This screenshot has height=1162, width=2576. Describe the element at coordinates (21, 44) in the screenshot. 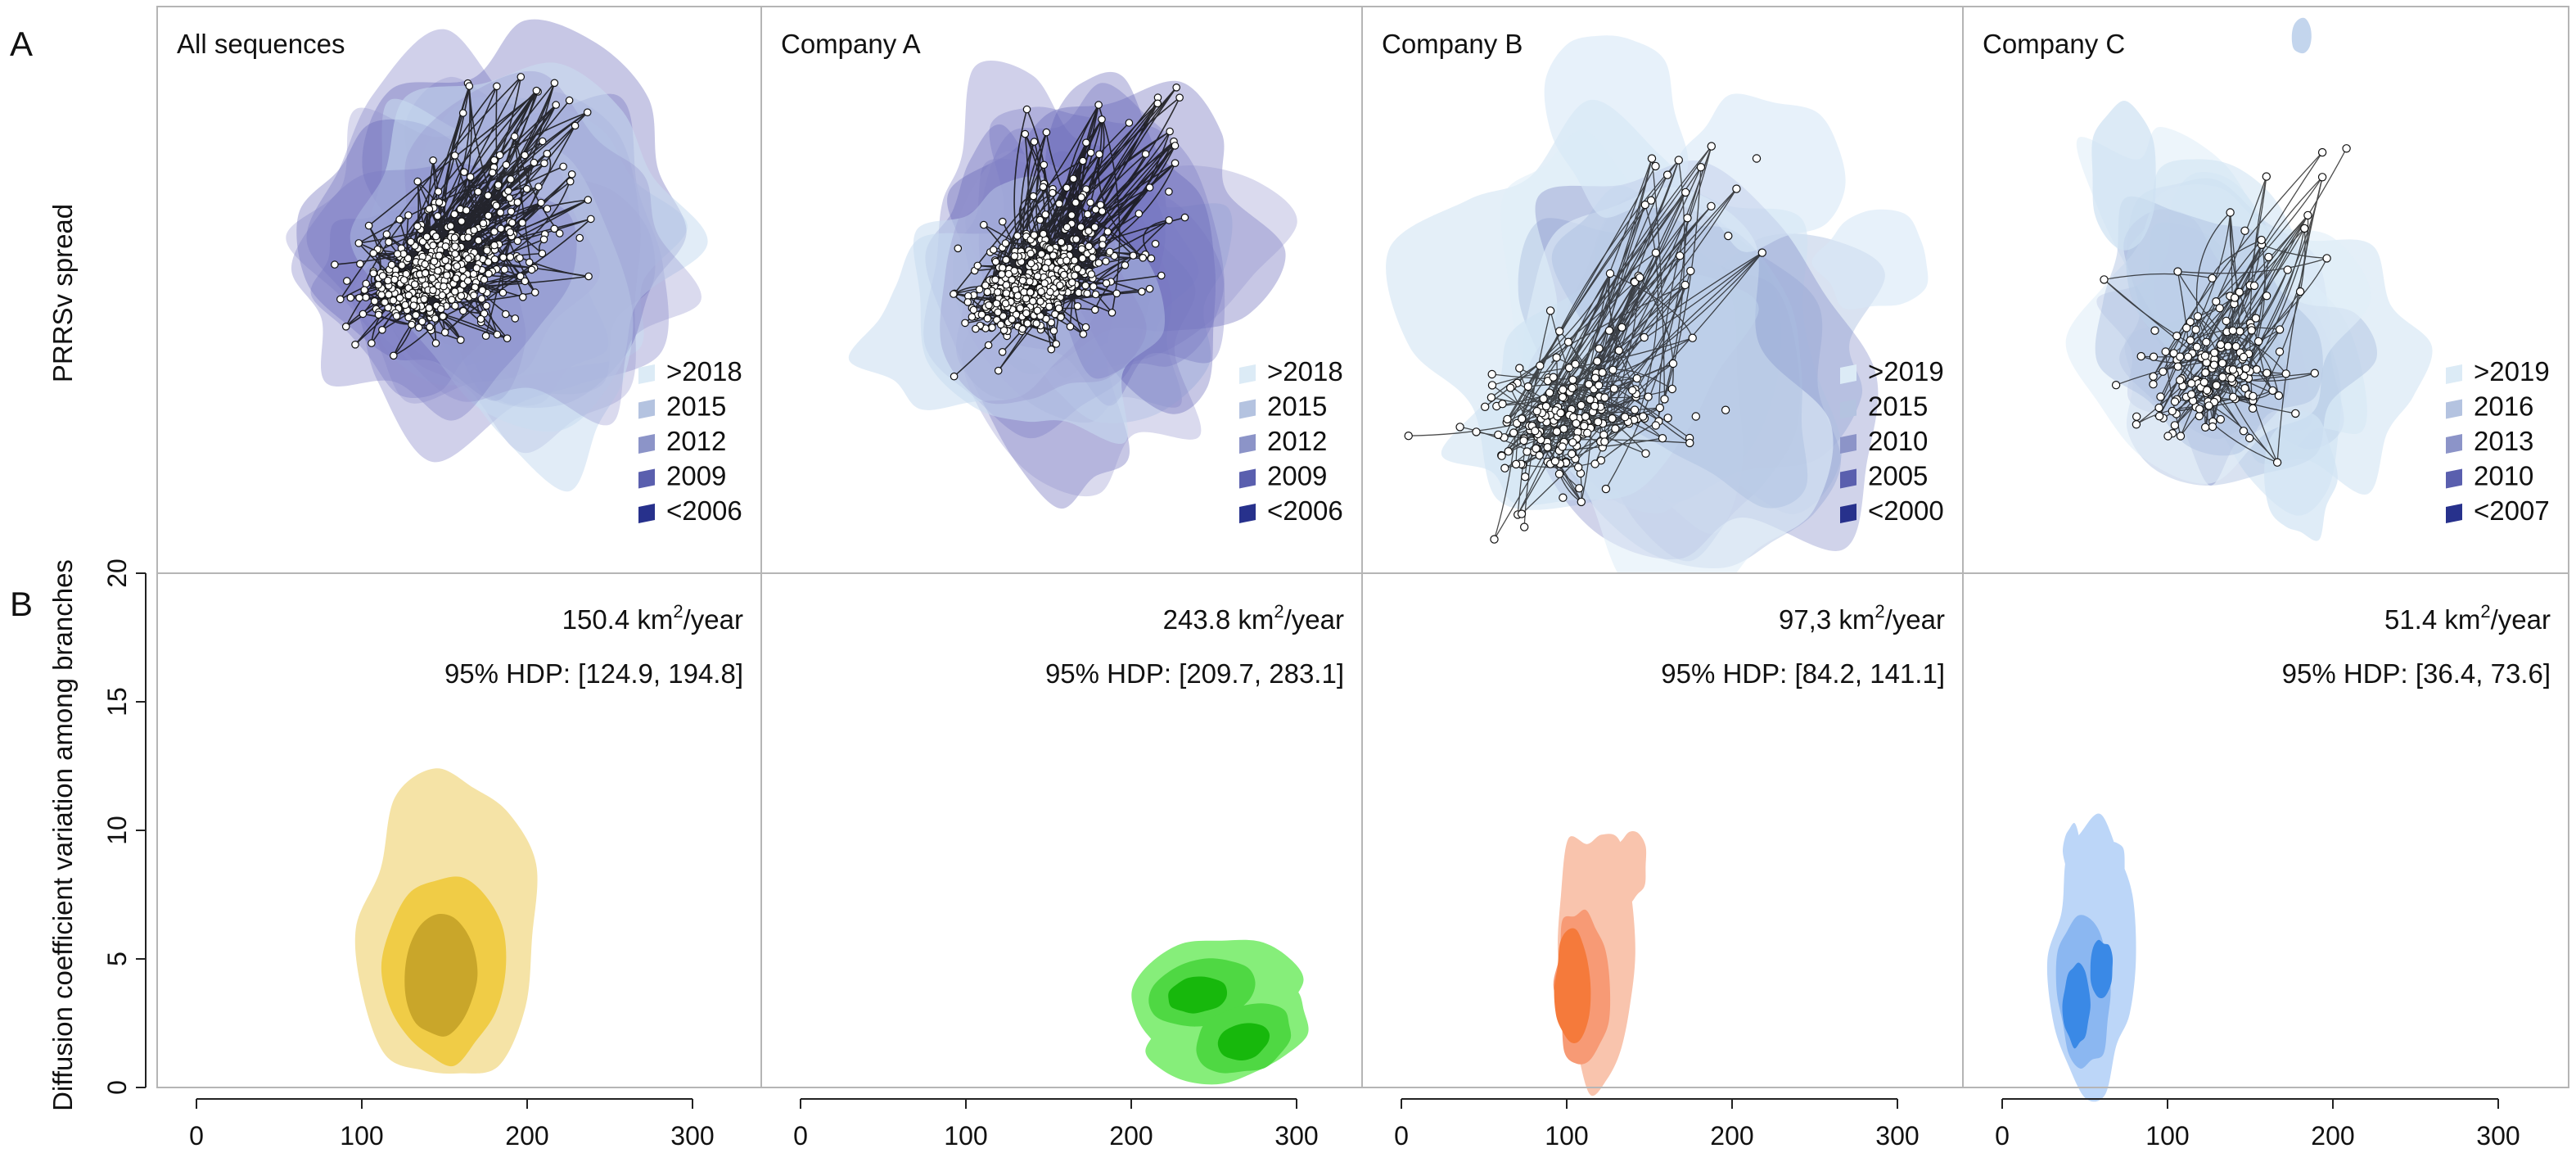

I see `row-a-letter: A` at that location.